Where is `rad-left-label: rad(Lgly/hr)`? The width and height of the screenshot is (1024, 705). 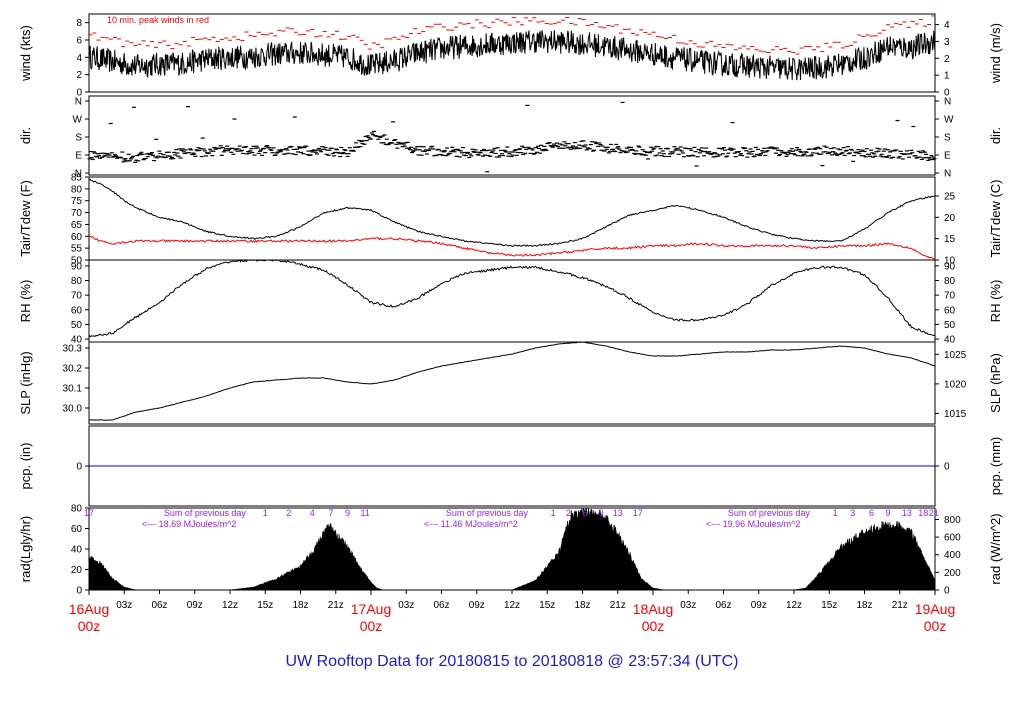
rad-left-label: rad(Lgly/hr) is located at coordinates (25, 549).